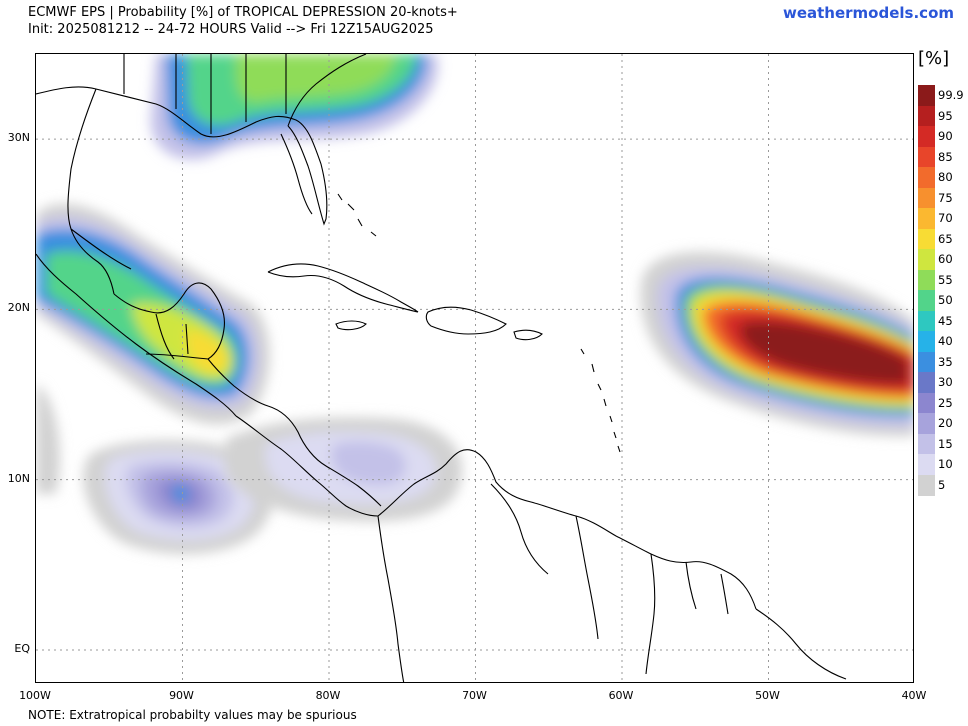  What do you see at coordinates (945, 218) in the screenshot?
I see `legend-level-label: 70` at bounding box center [945, 218].